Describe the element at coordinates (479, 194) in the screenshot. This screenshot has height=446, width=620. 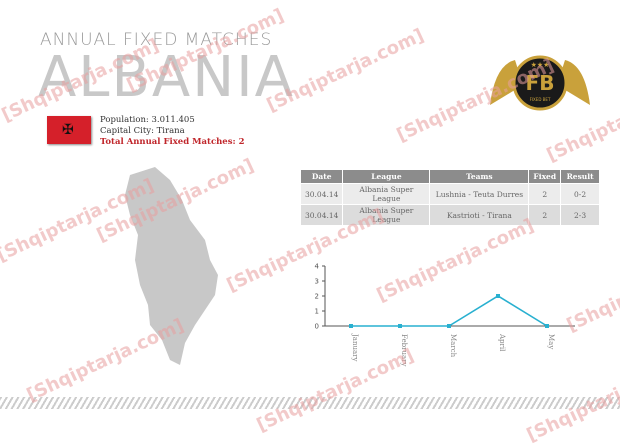
I see `cell-teams: Lushnia - Teuta Durres` at that location.